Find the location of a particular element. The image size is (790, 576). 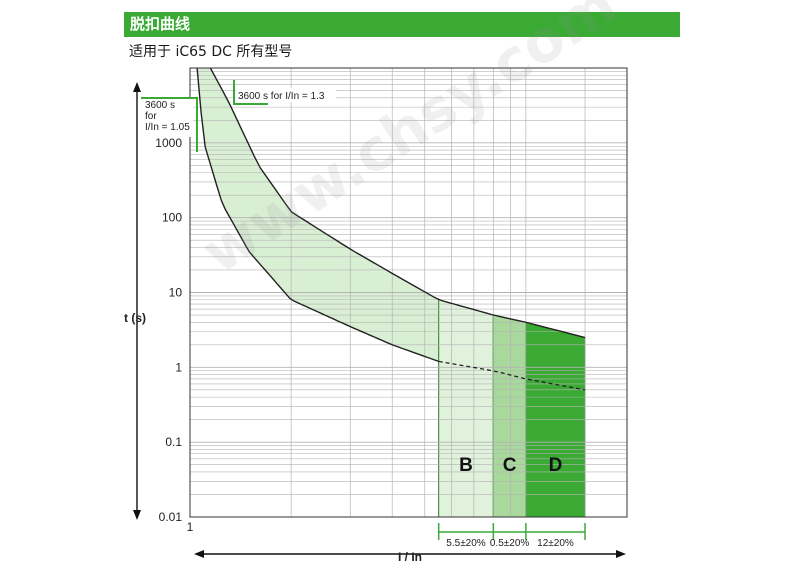

zone-label-b: B is located at coordinates (466, 465).